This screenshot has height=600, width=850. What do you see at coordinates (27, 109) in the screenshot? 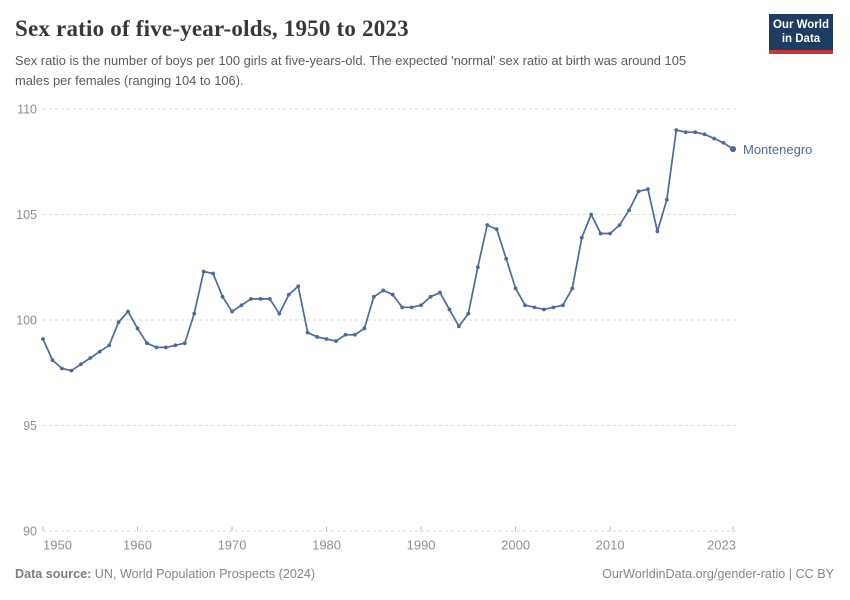
I see `y-tick-label: 110` at bounding box center [27, 109].